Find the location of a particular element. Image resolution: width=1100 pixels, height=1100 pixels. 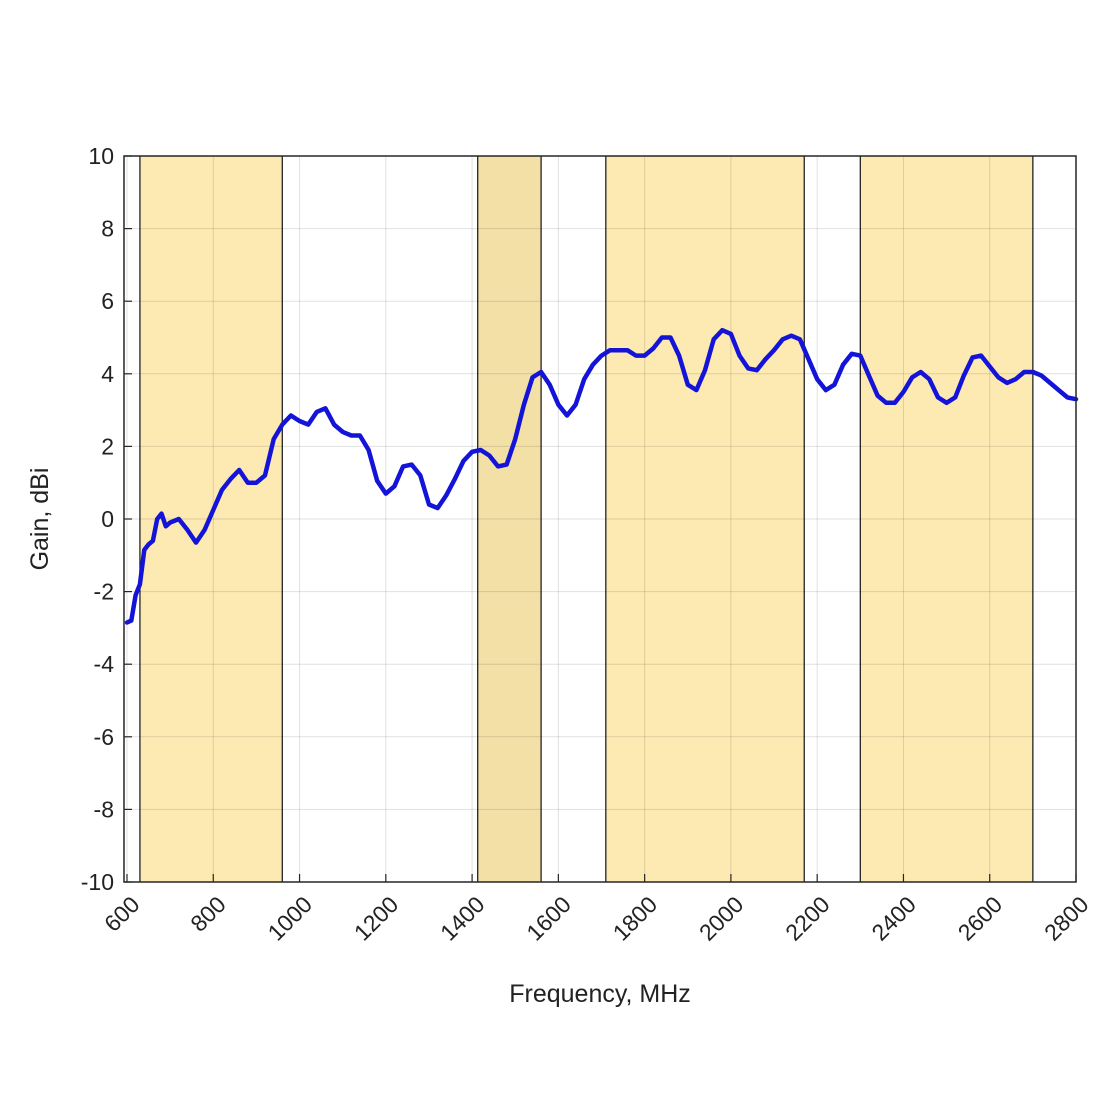

x-tick-label: 600 is located at coordinates (122, 914).